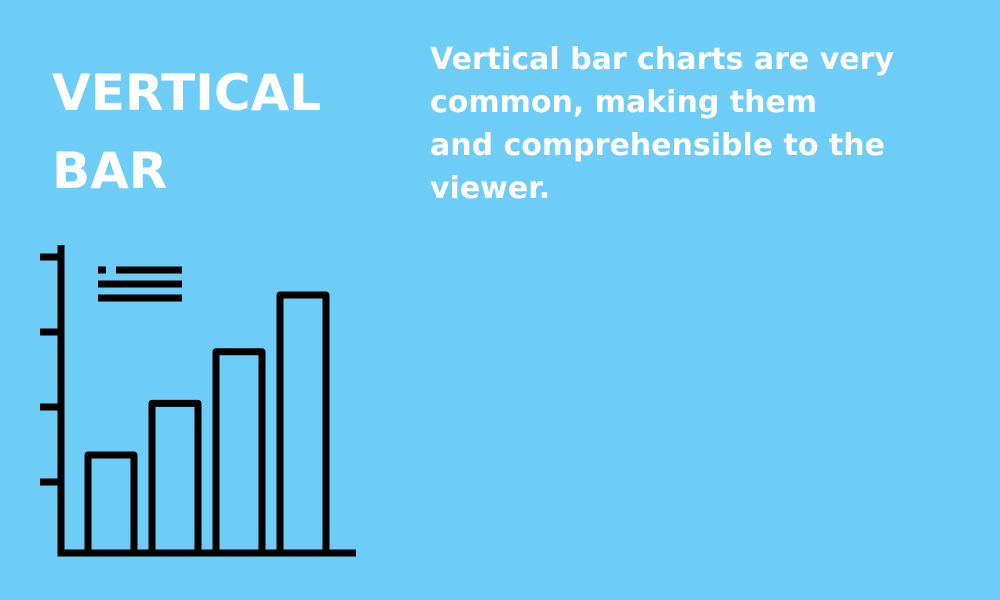  What do you see at coordinates (187, 93) in the screenshot?
I see `slide-title-line-1: VERTICAL` at bounding box center [187, 93].